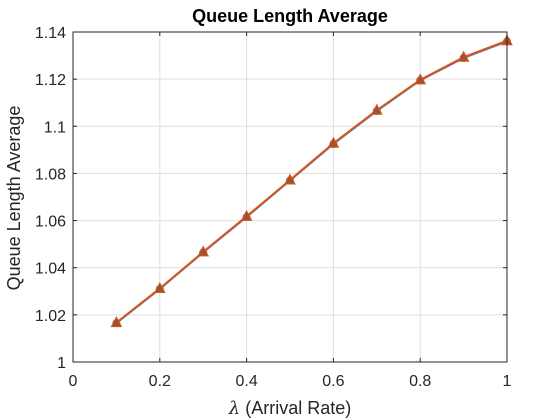  I want to click on y-tick-label: 1.1, so click(55, 127).